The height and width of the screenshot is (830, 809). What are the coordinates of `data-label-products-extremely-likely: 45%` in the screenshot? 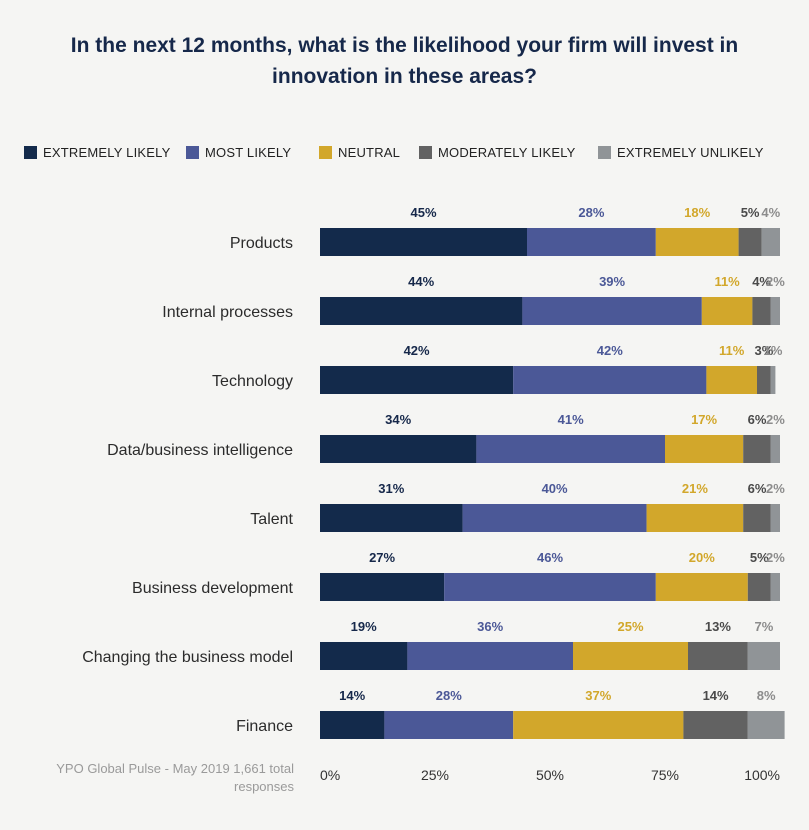 It's located at (423, 212).